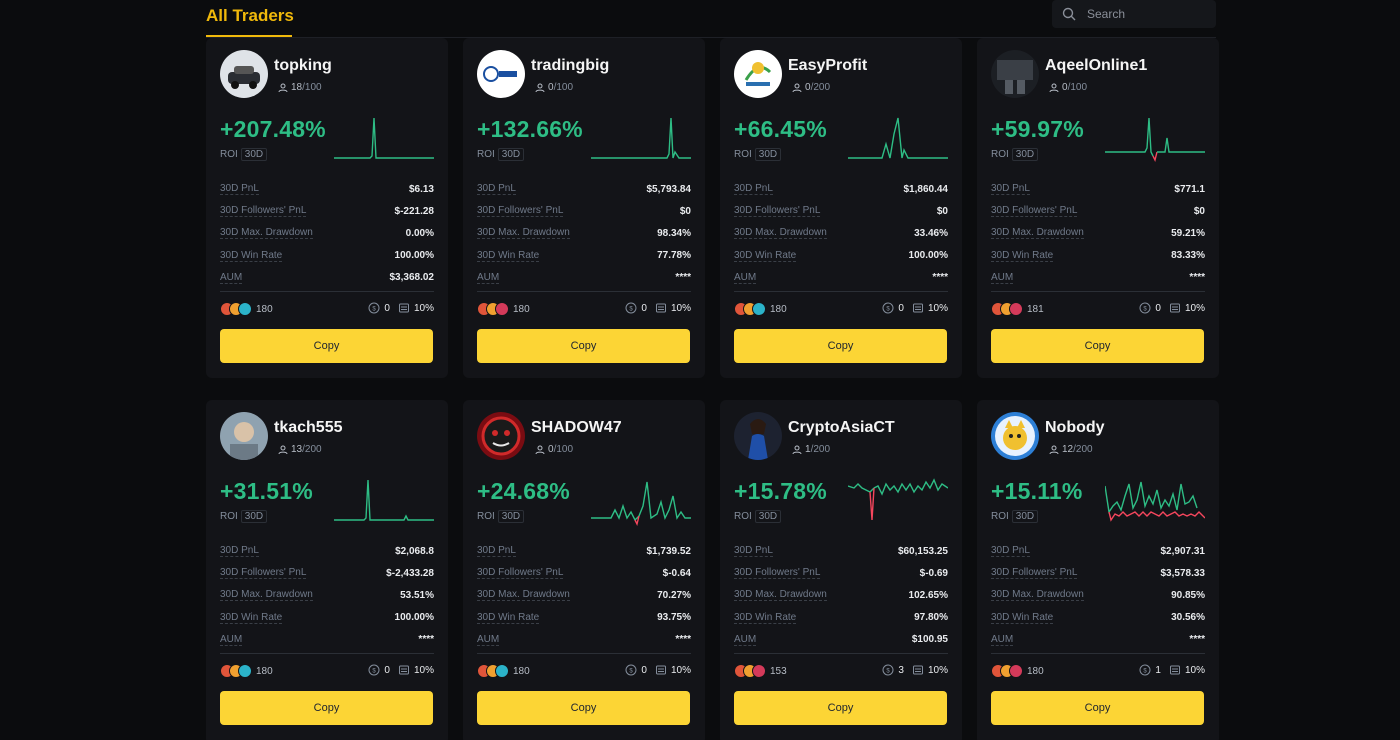 The height and width of the screenshot is (740, 1400). Describe the element at coordinates (584, 573) in the screenshot. I see `stat-row: 30D Followers' PnL $-0.64` at that location.